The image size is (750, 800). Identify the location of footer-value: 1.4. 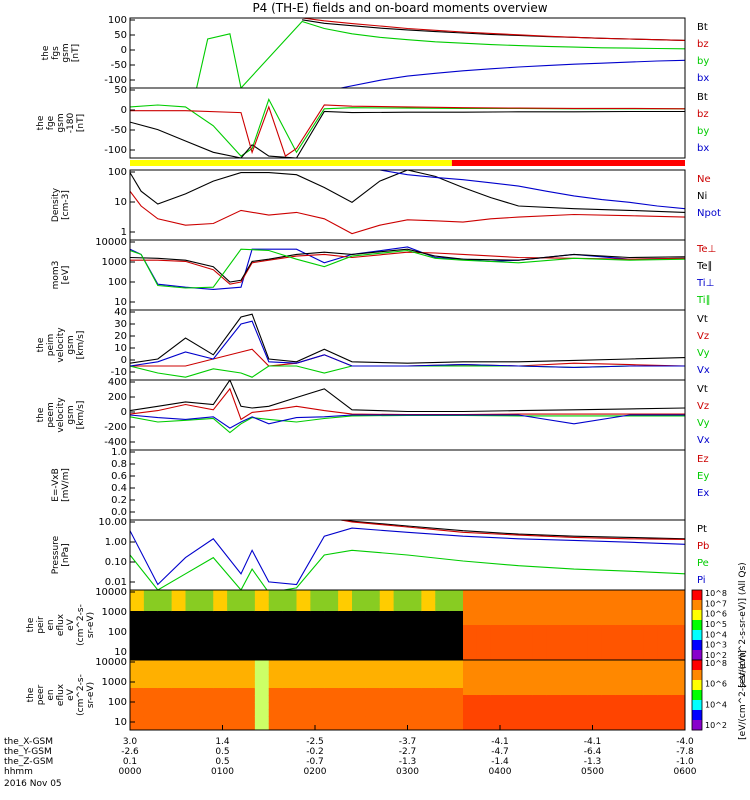
(222, 742).